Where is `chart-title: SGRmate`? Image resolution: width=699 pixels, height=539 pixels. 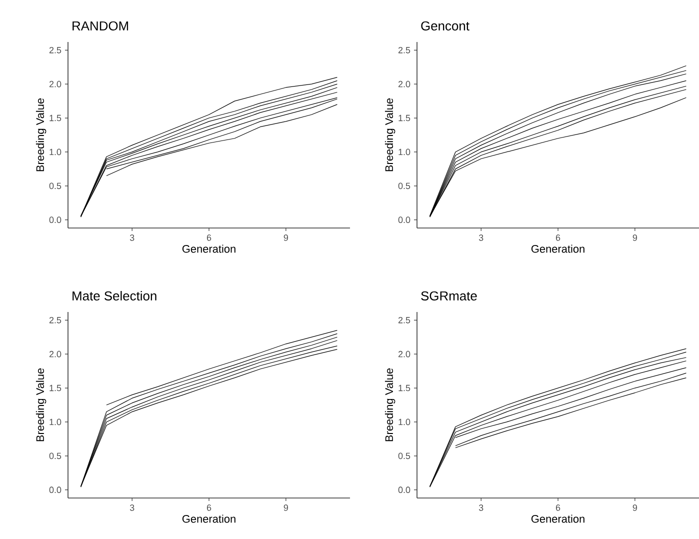
chart-title: SGRmate is located at coordinates (449, 295).